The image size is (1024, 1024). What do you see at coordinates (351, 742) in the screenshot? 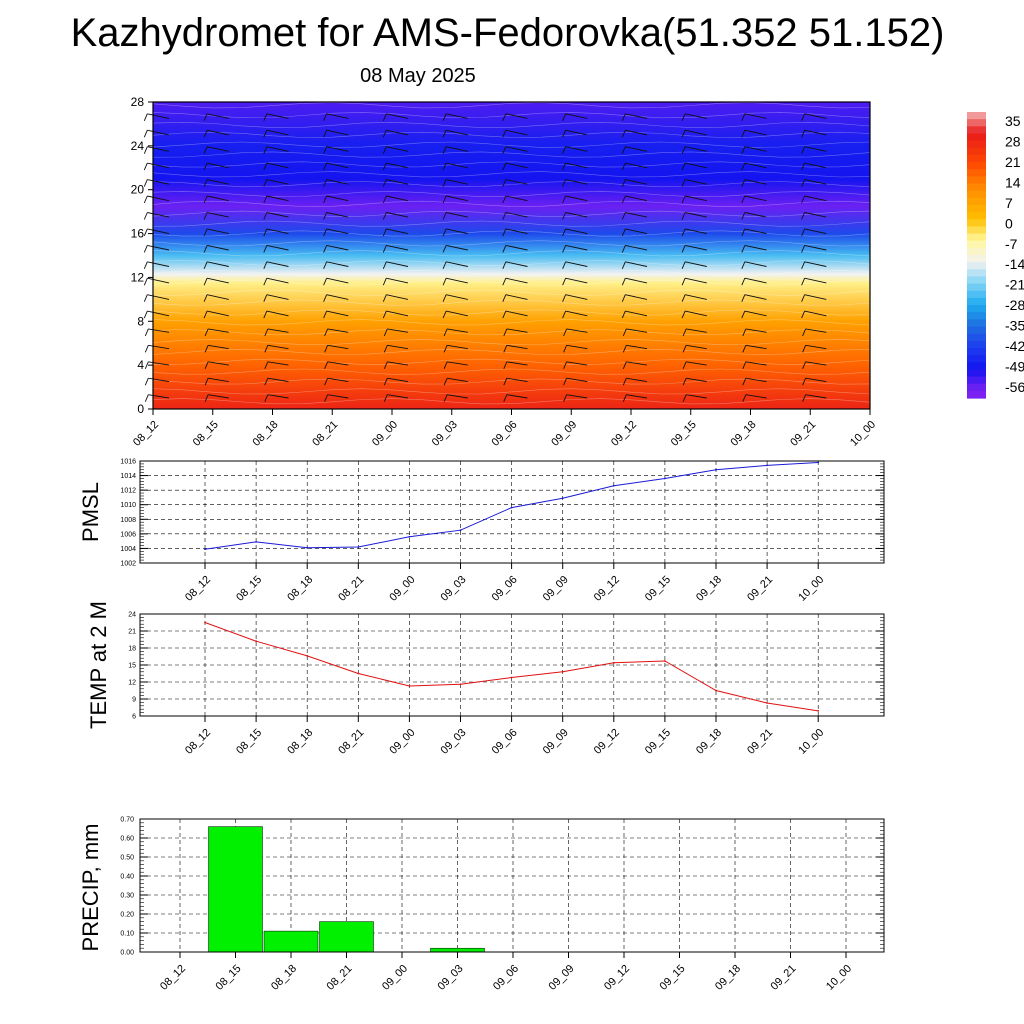
I see `xtick-label: 08_21` at bounding box center [351, 742].